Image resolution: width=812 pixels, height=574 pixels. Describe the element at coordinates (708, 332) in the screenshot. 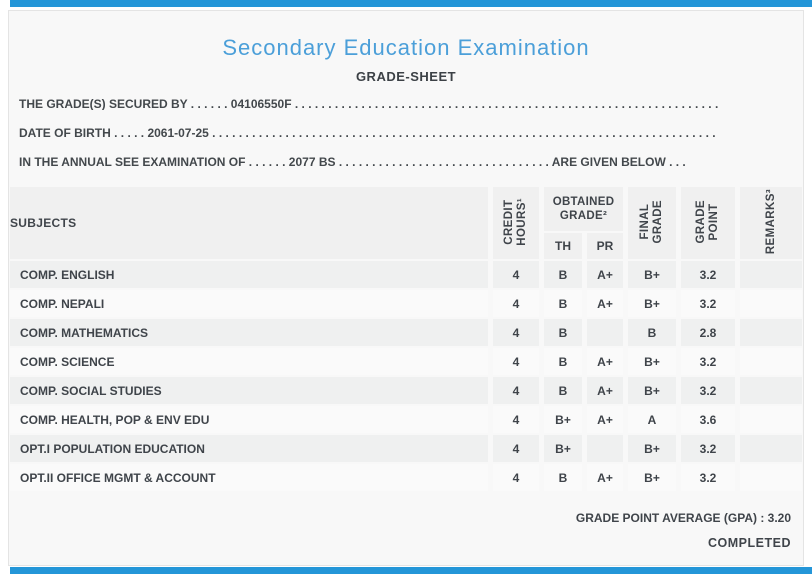

I see `grade-point-cell: 2.8` at that location.